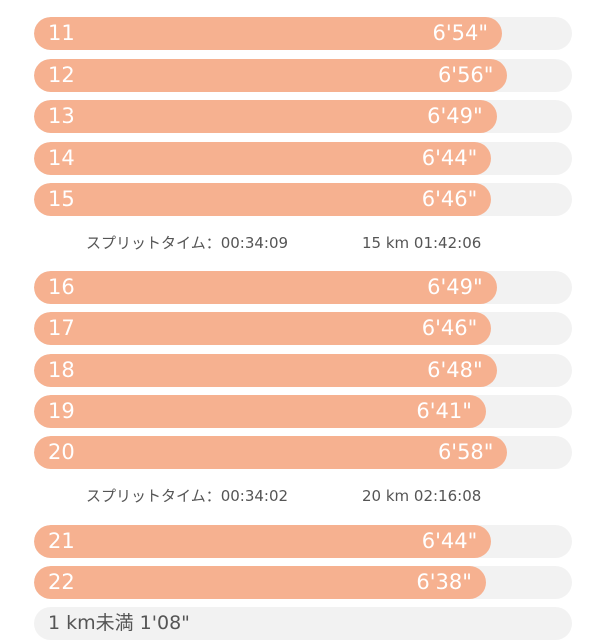 This screenshot has width=606, height=640. I want to click on split-summary-20km: スプリットタイム：00:34:02 20 km 02:16:08, so click(303, 496).